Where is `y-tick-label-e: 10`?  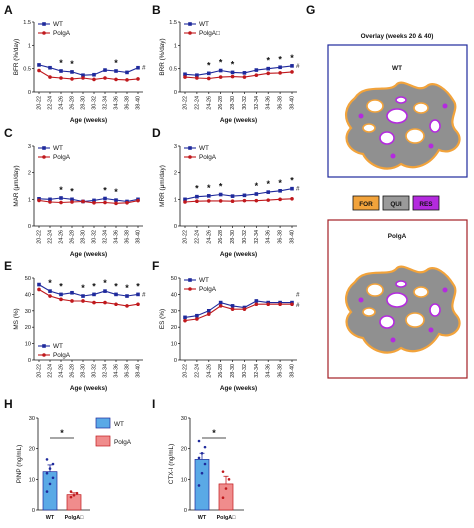 y-tick-label-e: 10 is located at coordinates (28, 345).